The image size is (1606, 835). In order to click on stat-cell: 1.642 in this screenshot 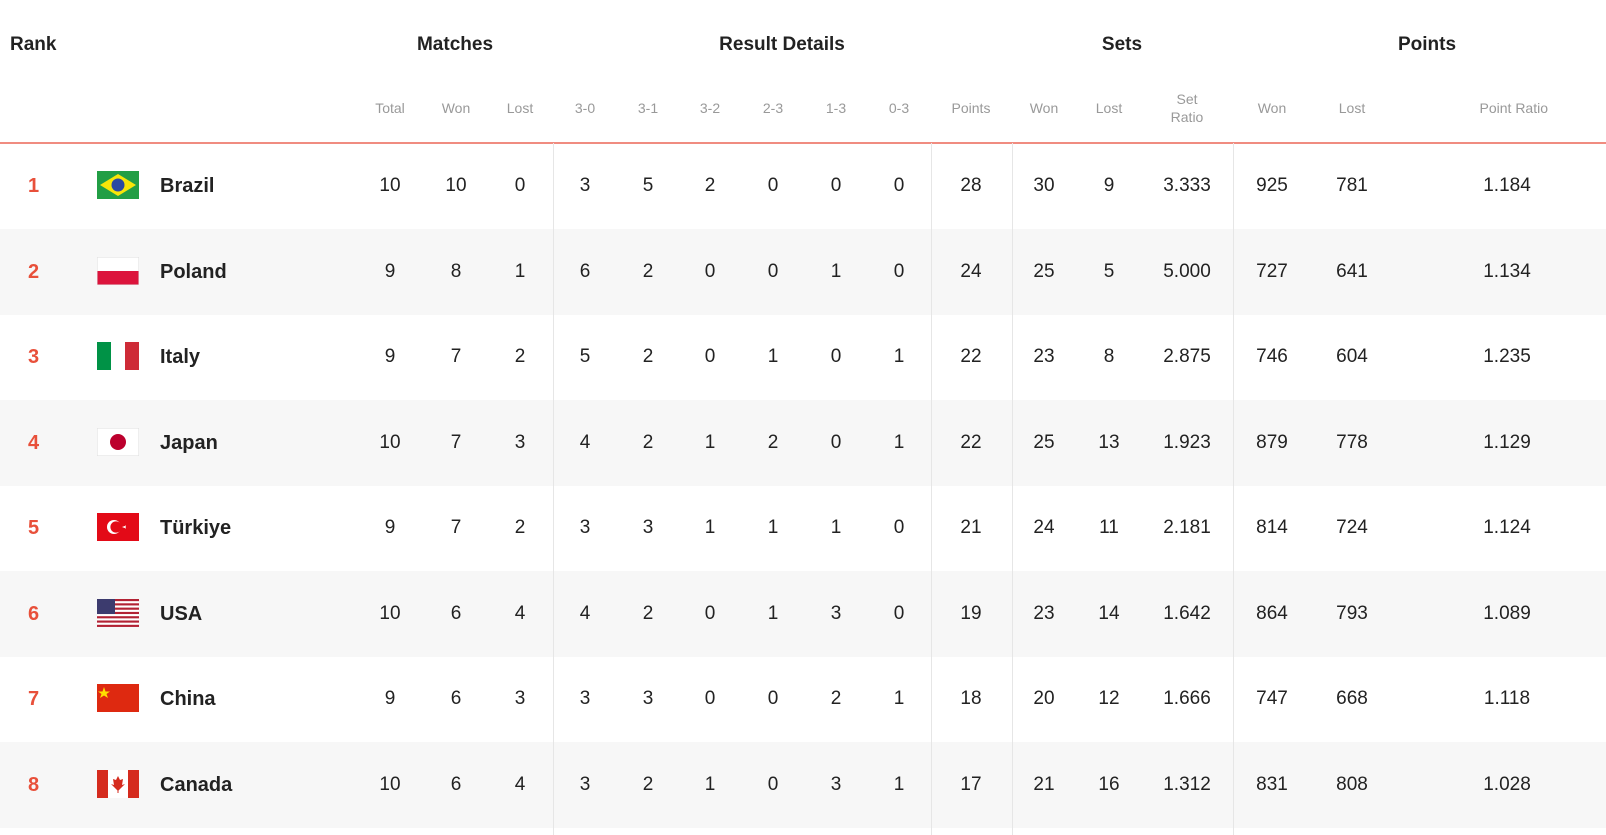, I will do `click(1187, 613)`.